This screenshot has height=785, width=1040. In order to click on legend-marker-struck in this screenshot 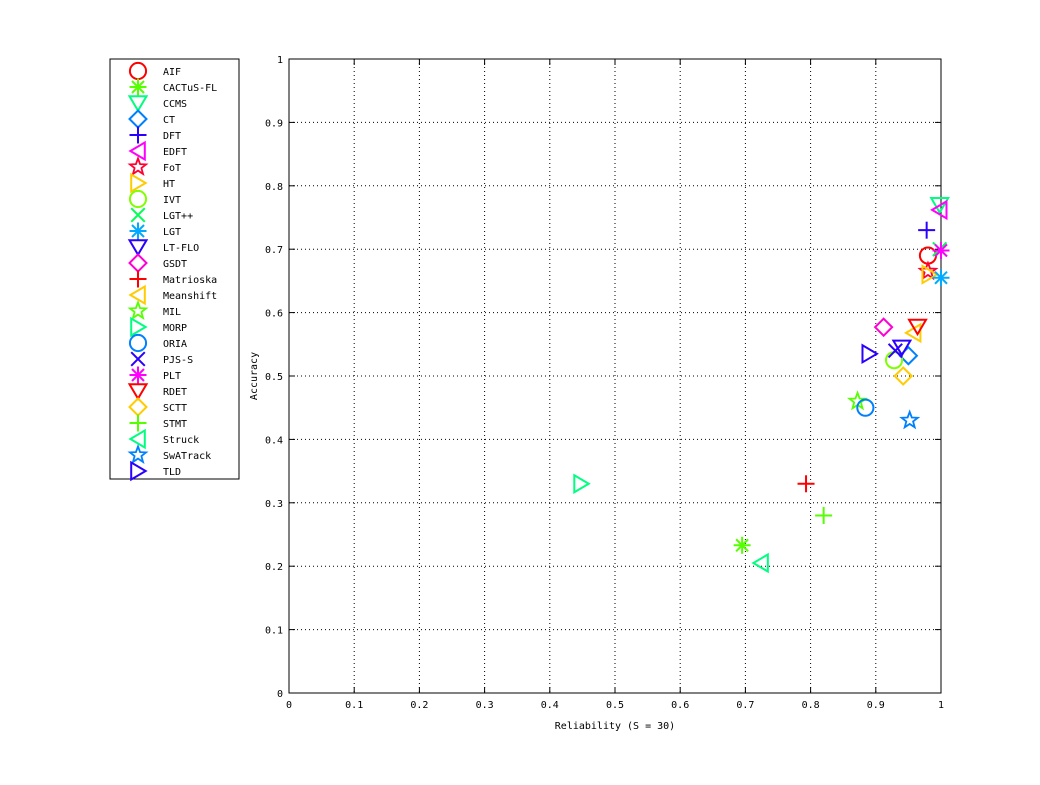, I will do `click(137, 439)`.